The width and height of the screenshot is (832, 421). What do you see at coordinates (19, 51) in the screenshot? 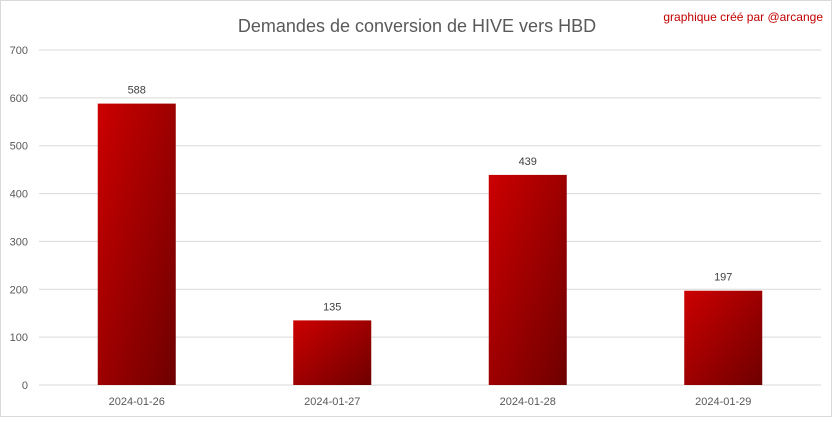
I see `y-tick-label: 700` at bounding box center [19, 51].